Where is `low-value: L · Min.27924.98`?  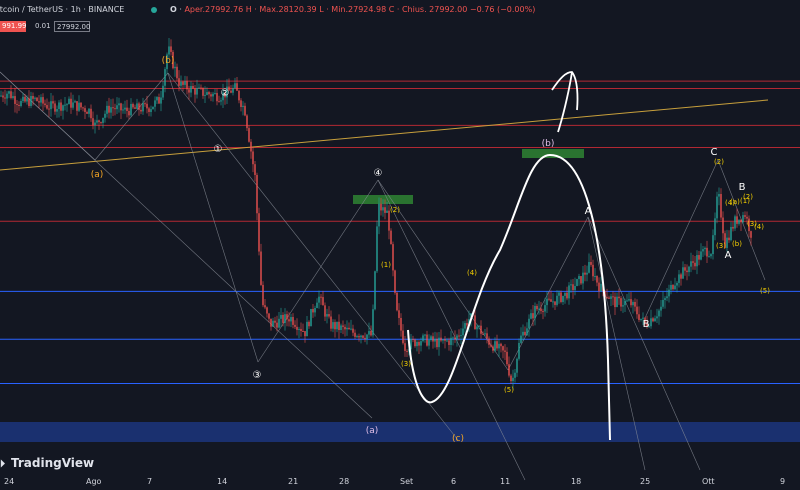
low-value: L · Min.27924.98 is located at coordinates (353, 9).